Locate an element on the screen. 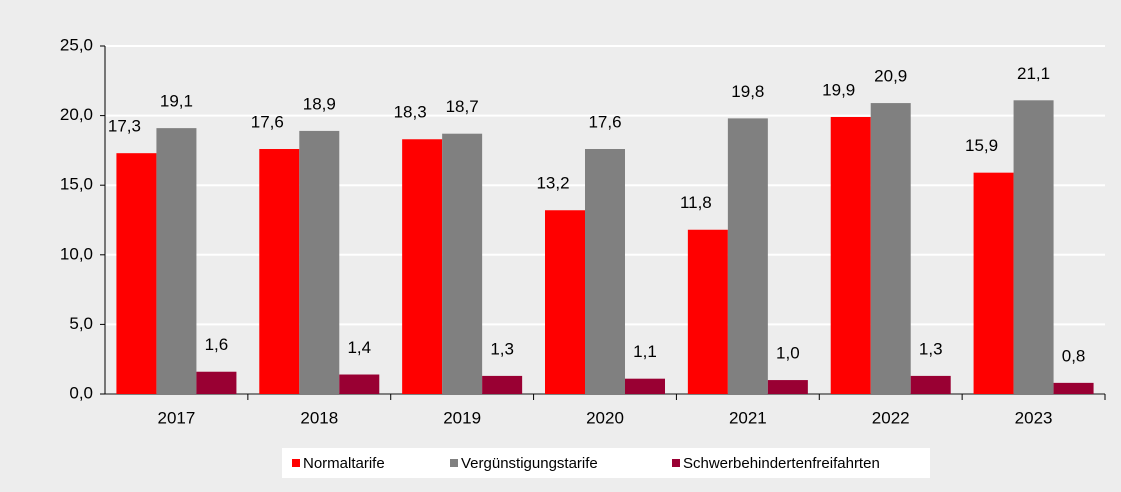  value-label: 19,9 is located at coordinates (838, 89).